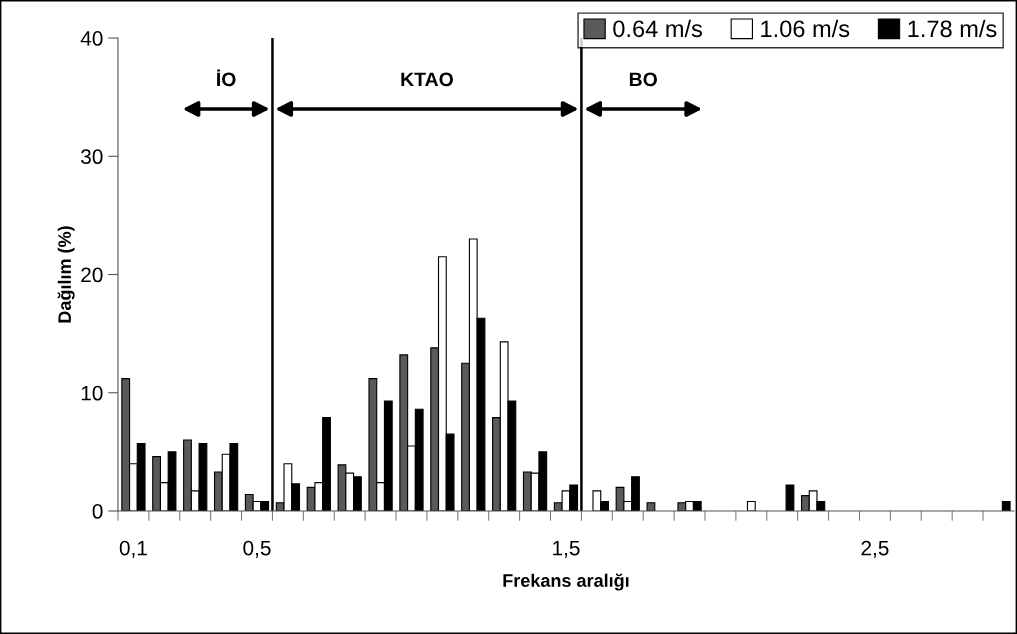 The image size is (1017, 634). Describe the element at coordinates (66, 274) in the screenshot. I see `y-axis-title: Dağılım (%)` at that location.